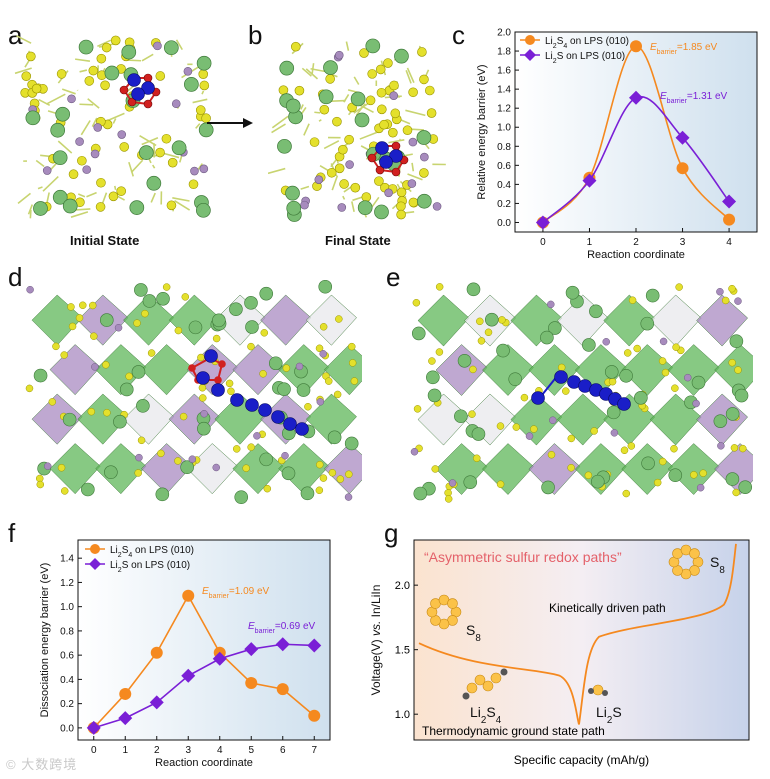 The image size is (770, 779). Describe the element at coordinates (105, 240) in the screenshot. I see `initial-state-caption: Initial State` at that location.